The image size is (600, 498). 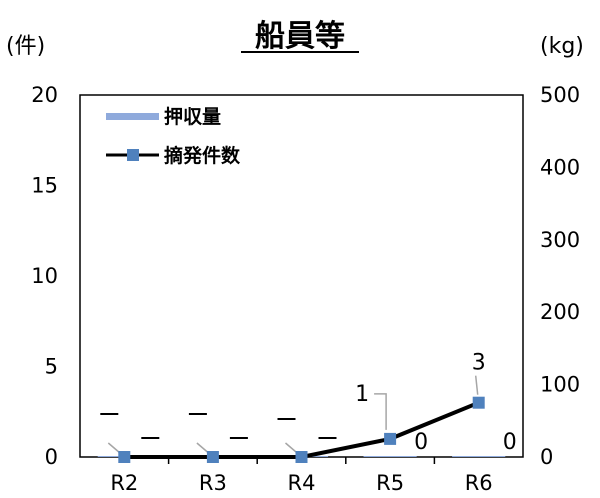 I want to click on legend-label-line: 摘発件数, so click(x=202, y=155).